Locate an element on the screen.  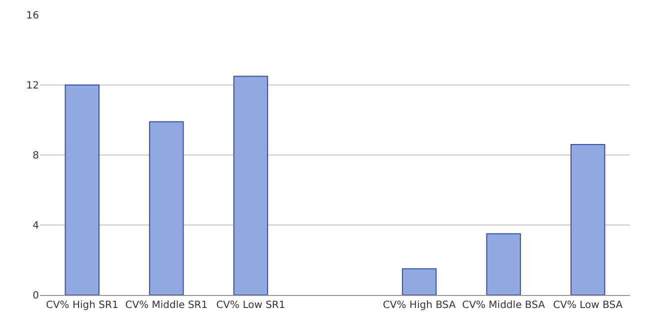
y-tick-label: 16 is located at coordinates (32, 16).